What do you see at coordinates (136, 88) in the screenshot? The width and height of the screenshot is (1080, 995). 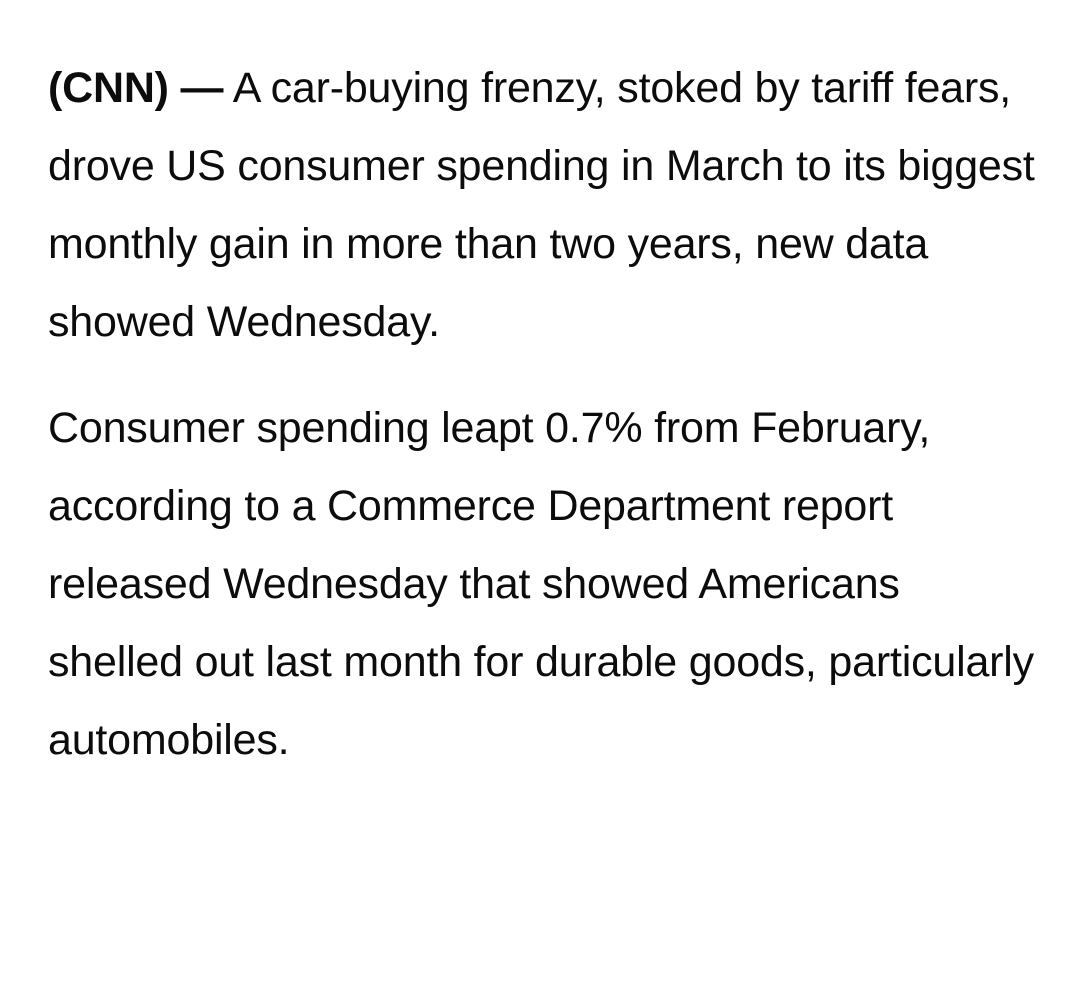 I see `source-dateline: (CNN) —` at bounding box center [136, 88].